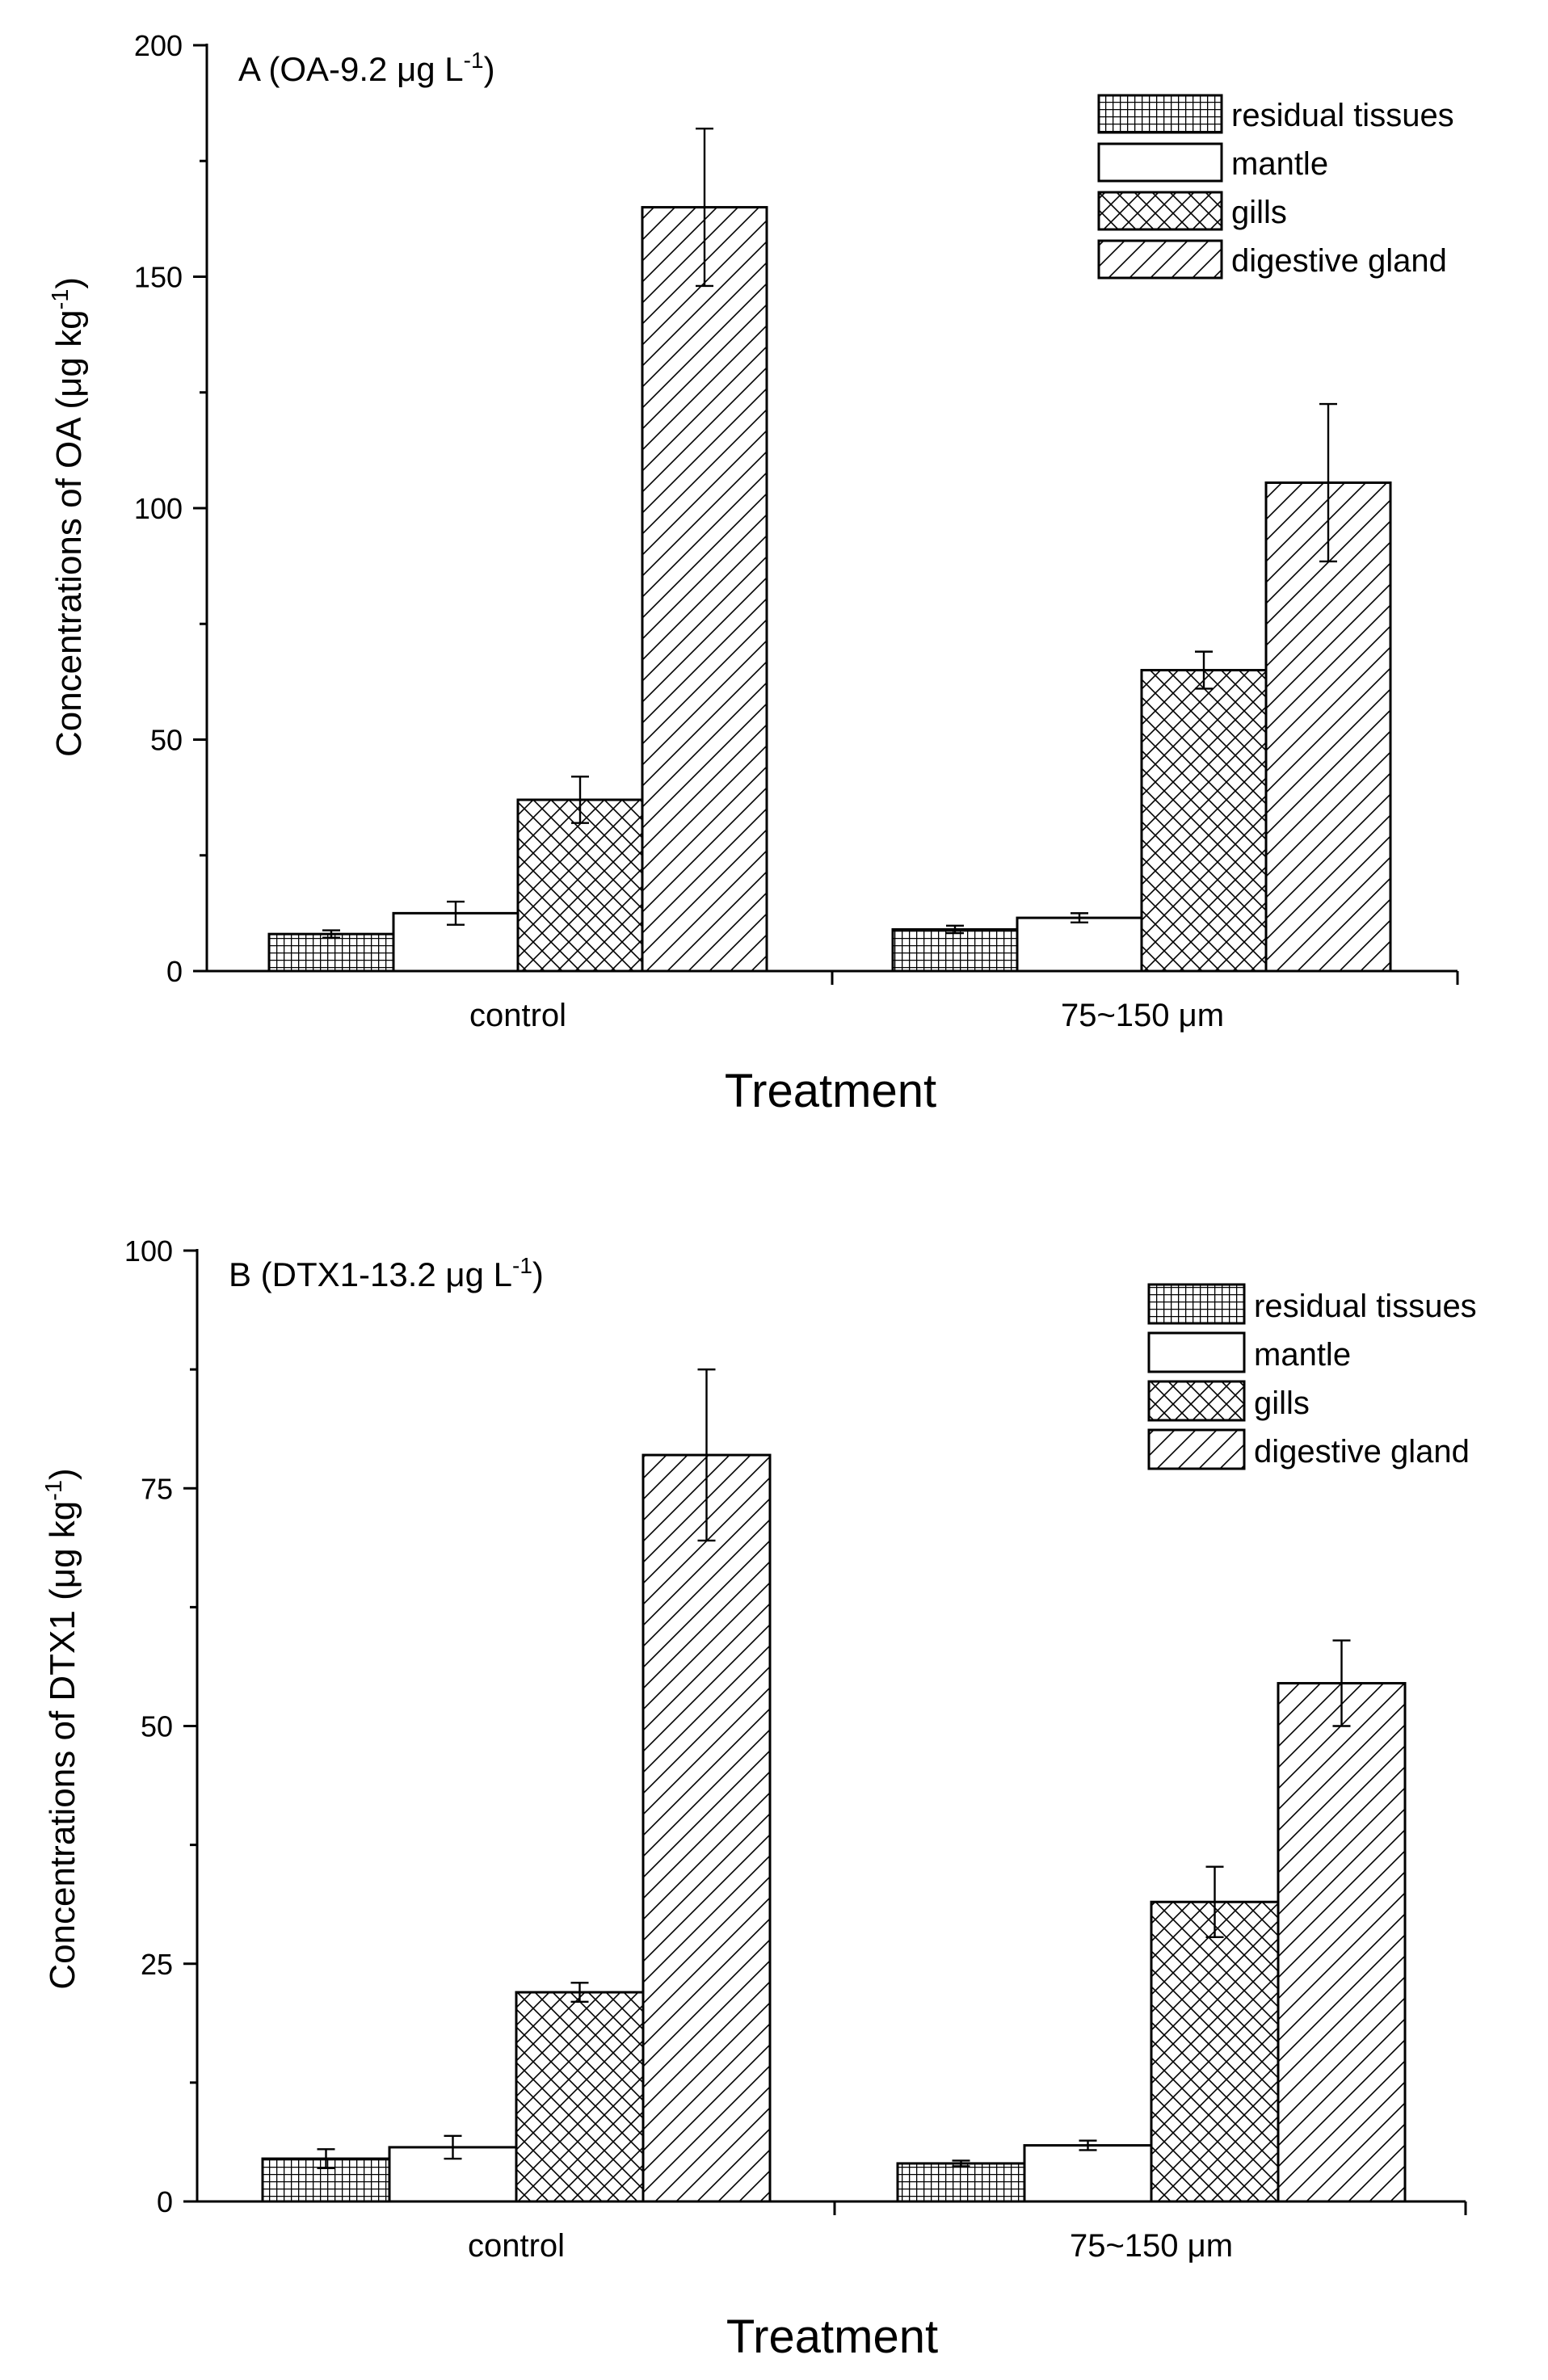 The height and width of the screenshot is (2380, 1548). Describe the element at coordinates (386, 1273) in the screenshot. I see `panel-b-title: B (DTX1-13.2 μg L-1)` at that location.